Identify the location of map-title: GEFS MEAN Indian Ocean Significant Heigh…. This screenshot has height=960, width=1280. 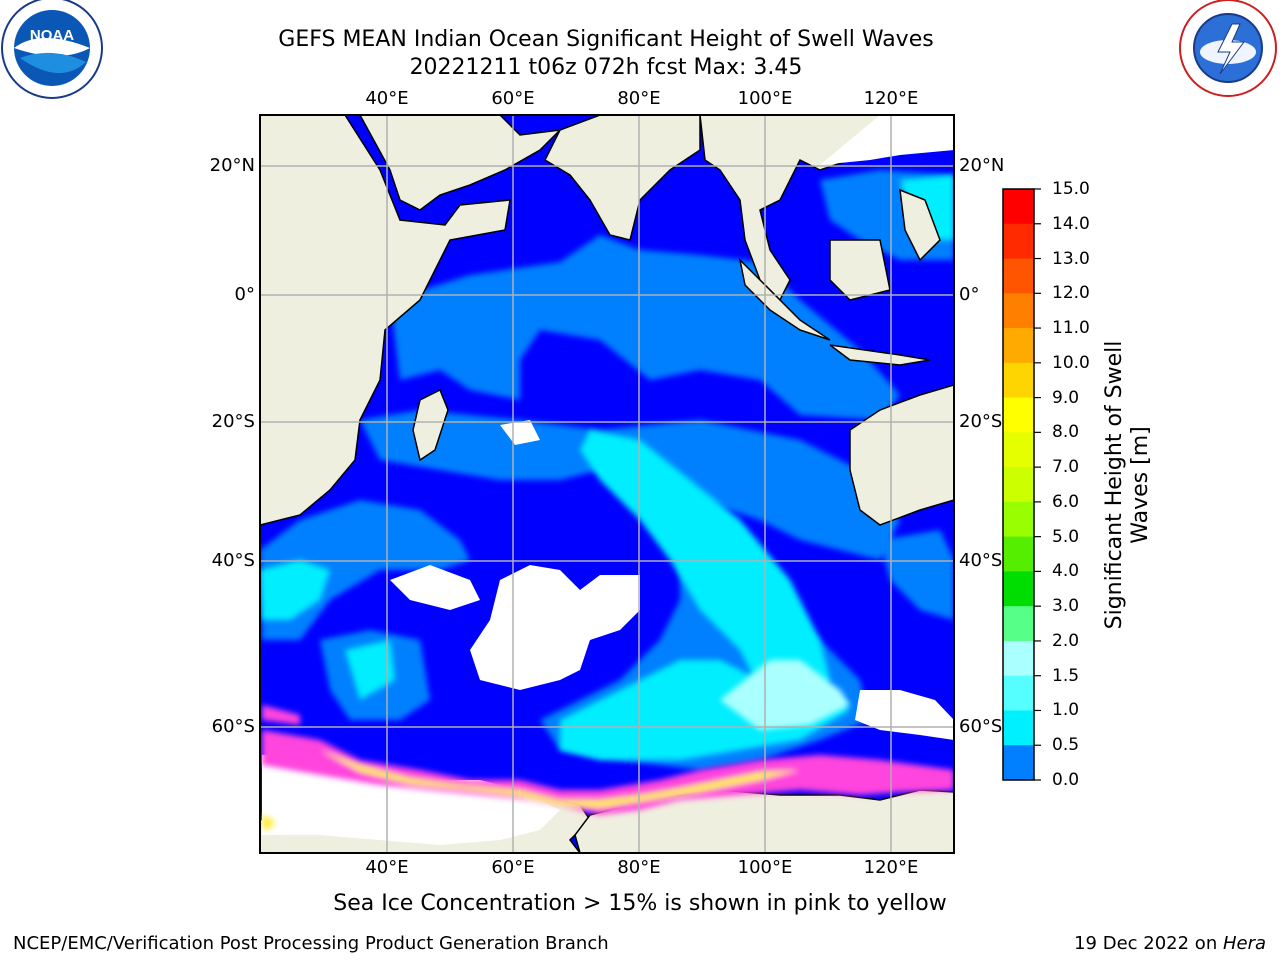
(606, 39).